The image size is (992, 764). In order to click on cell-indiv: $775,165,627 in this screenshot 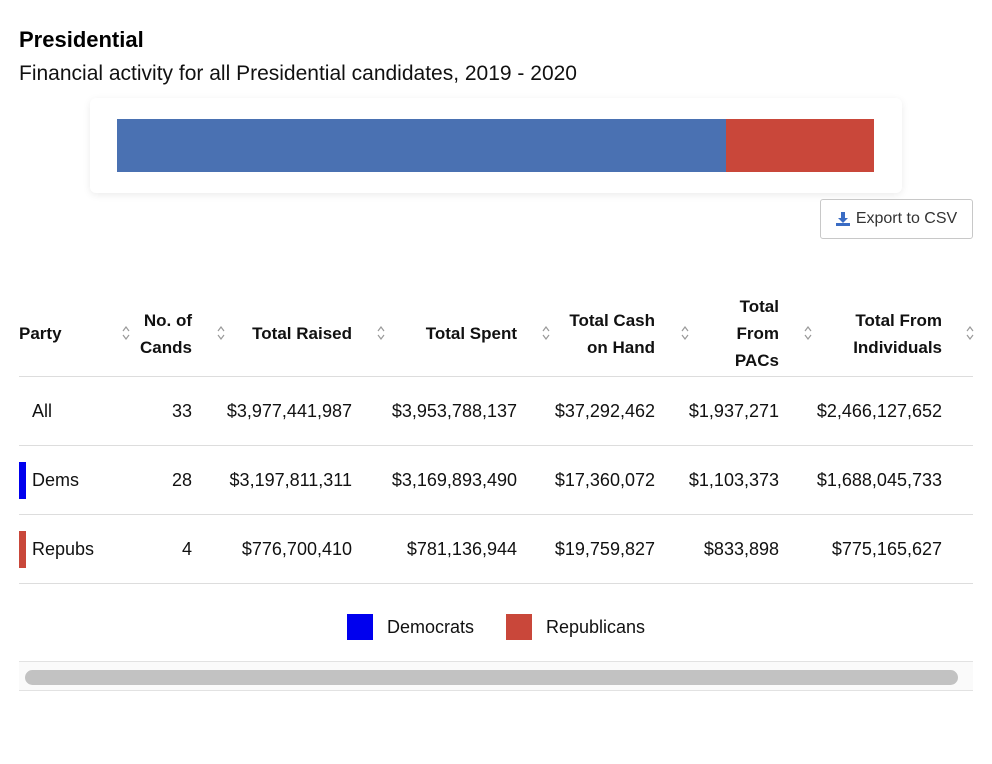, I will do `click(886, 548)`.